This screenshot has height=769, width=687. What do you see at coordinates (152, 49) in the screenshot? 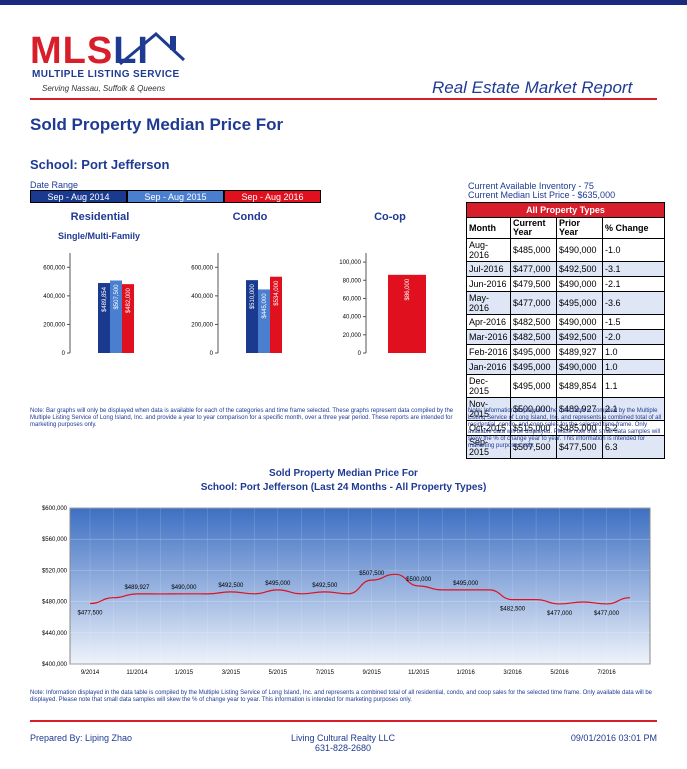
I see `house-roof-icon` at bounding box center [152, 49].